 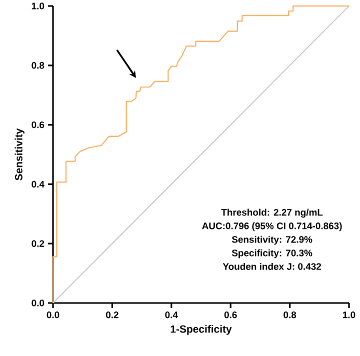 What do you see at coordinates (112, 315) in the screenshot?
I see `x-tick-label: 0.2` at bounding box center [112, 315].